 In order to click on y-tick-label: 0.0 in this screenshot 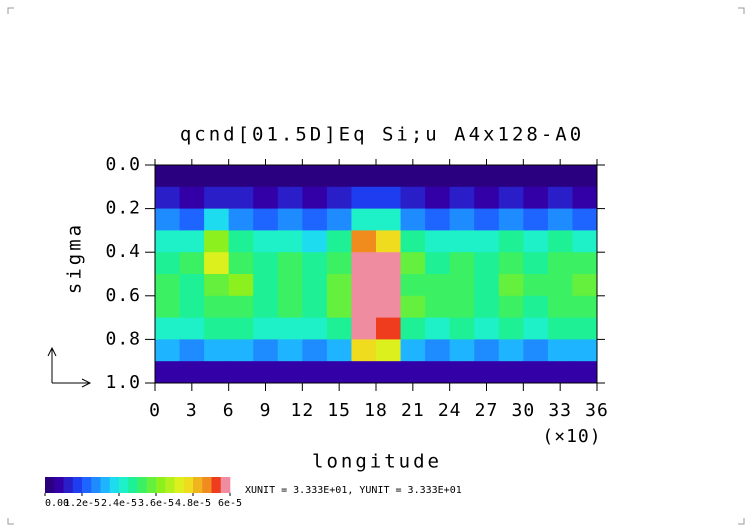, I will do `click(123, 164)`.